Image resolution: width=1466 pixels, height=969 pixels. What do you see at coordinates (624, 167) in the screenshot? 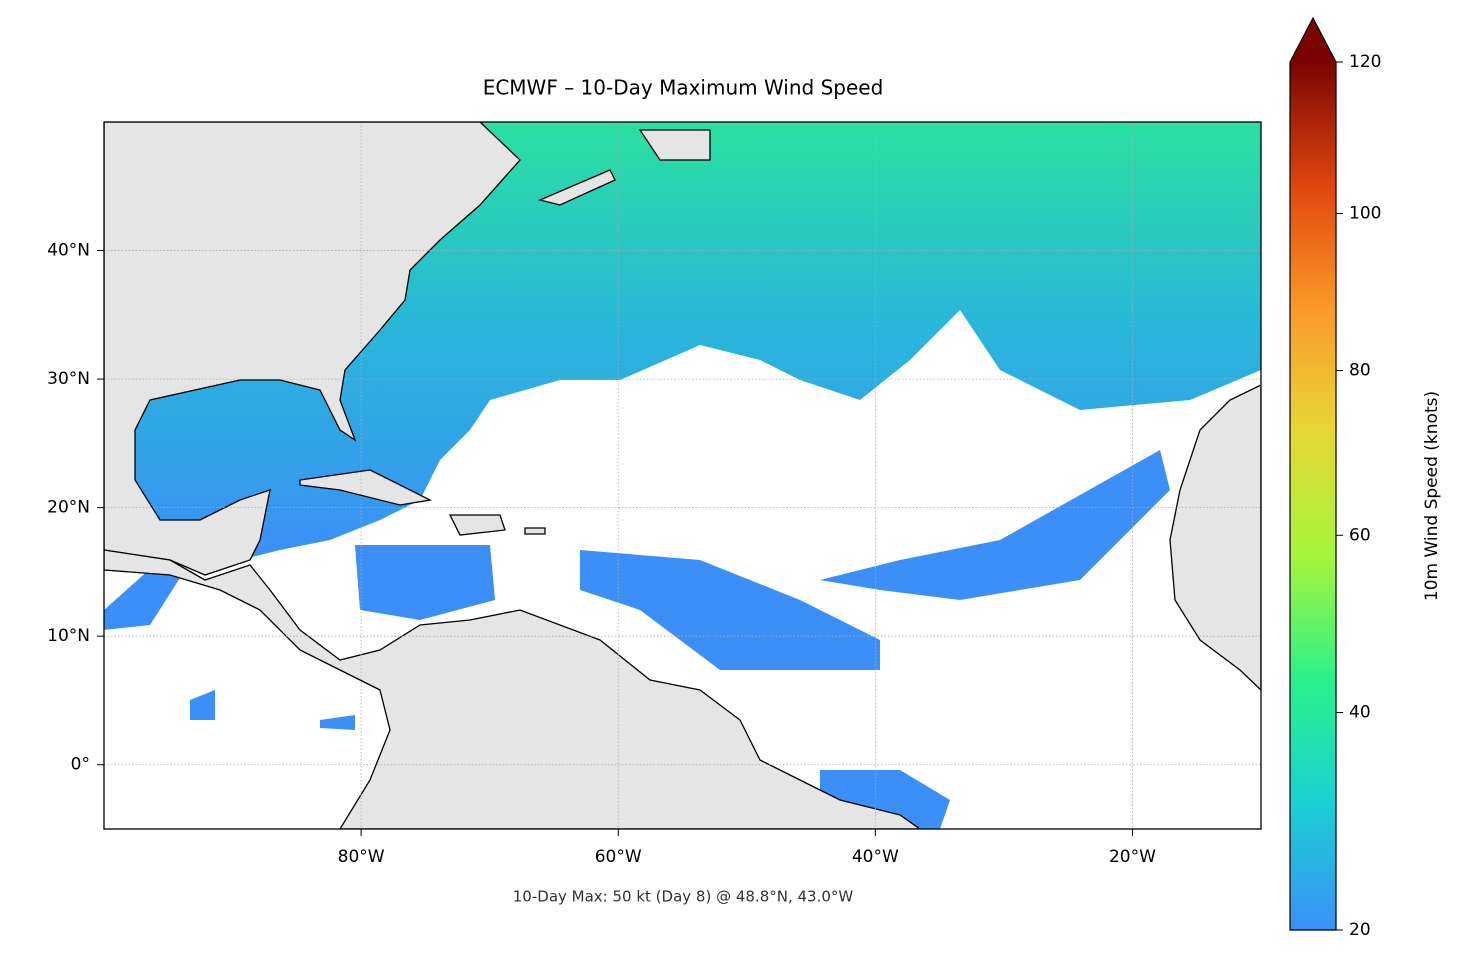
I see `canada-islands` at bounding box center [624, 167].